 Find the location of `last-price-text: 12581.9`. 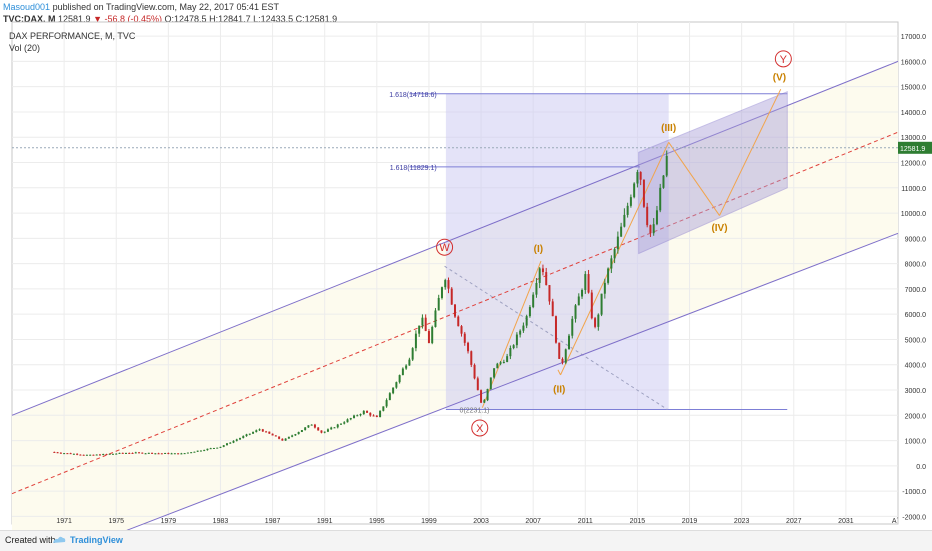

last-price-text: 12581.9 is located at coordinates (74, 19).